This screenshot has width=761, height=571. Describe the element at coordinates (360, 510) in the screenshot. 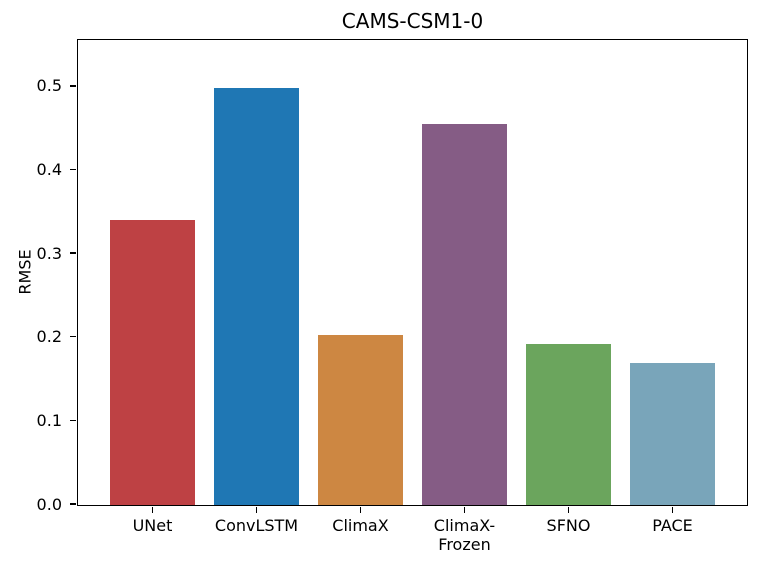

I see `x-tick-mark-climax` at that location.